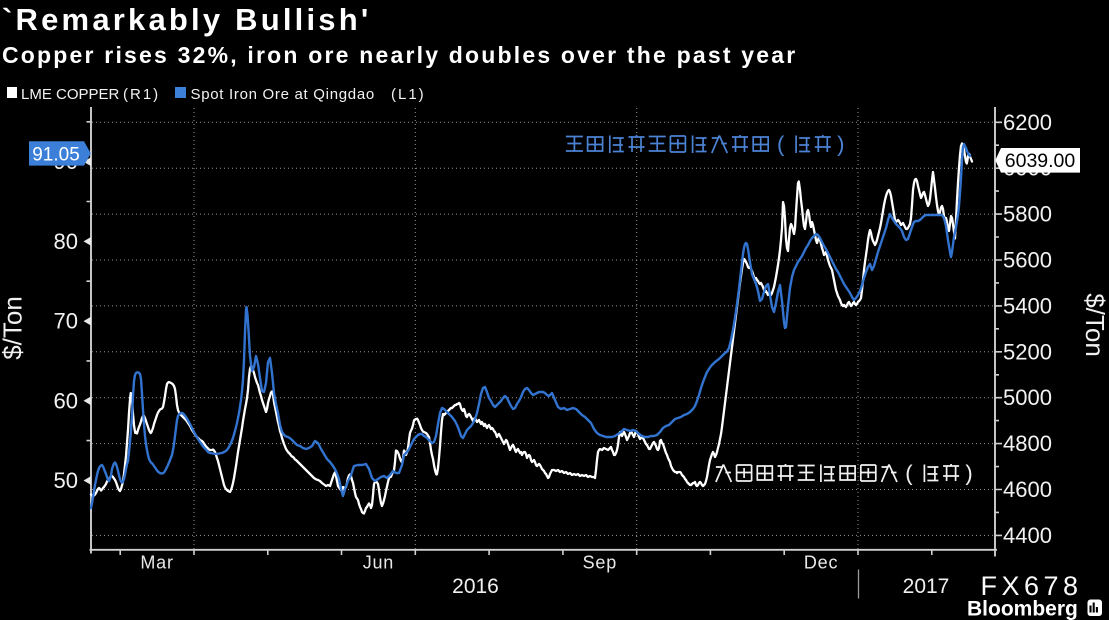 The height and width of the screenshot is (620, 1109). Describe the element at coordinates (1027, 214) in the screenshot. I see `svg-text: 5800` at that location.